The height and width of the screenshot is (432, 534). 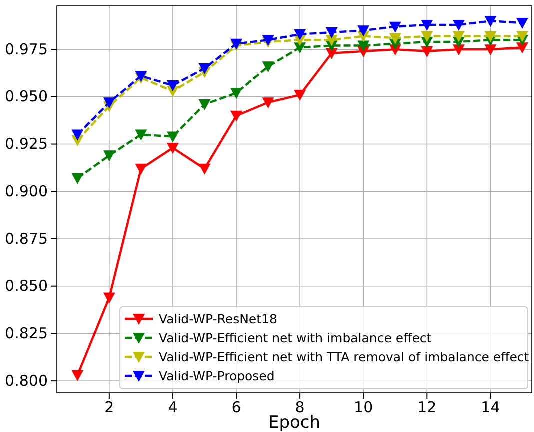 What do you see at coordinates (427, 407) in the screenshot?
I see `x-tick-label: 12` at bounding box center [427, 407].